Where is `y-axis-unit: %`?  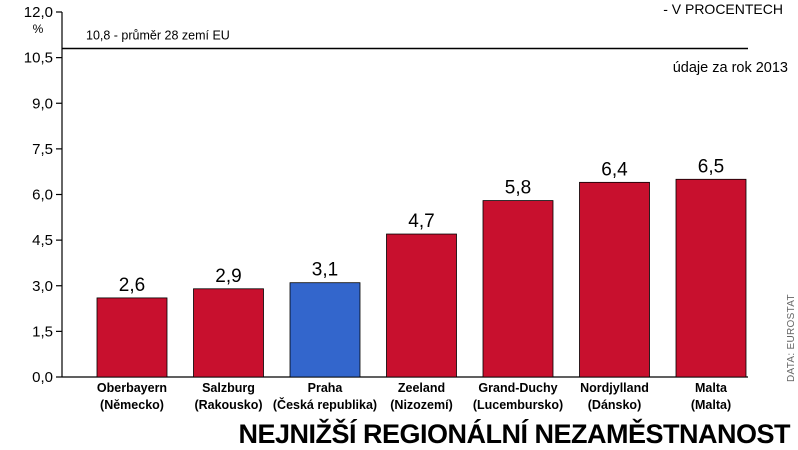 y-axis-unit: % is located at coordinates (38, 29).